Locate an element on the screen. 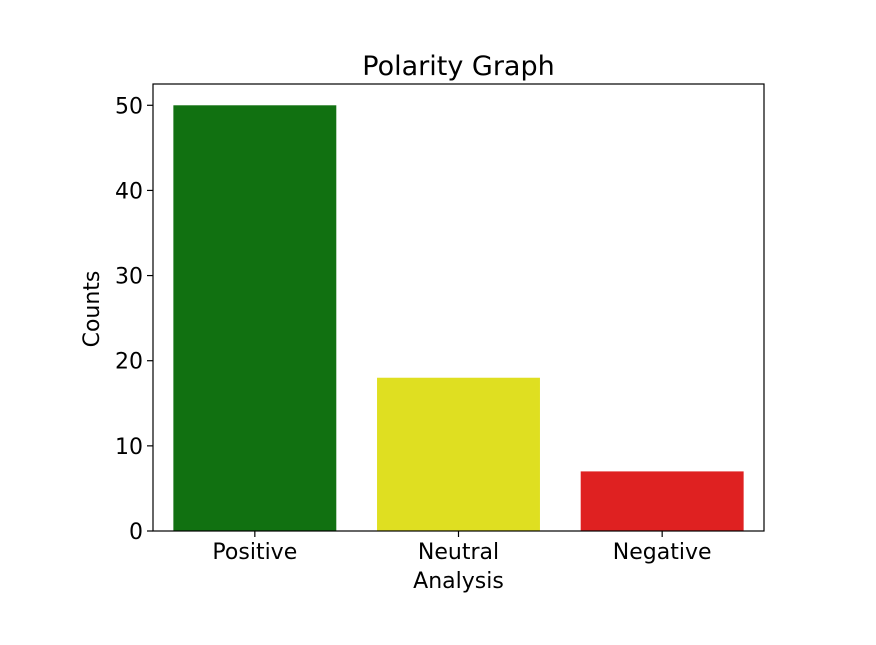  y-axis-label: Counts is located at coordinates (92, 309).